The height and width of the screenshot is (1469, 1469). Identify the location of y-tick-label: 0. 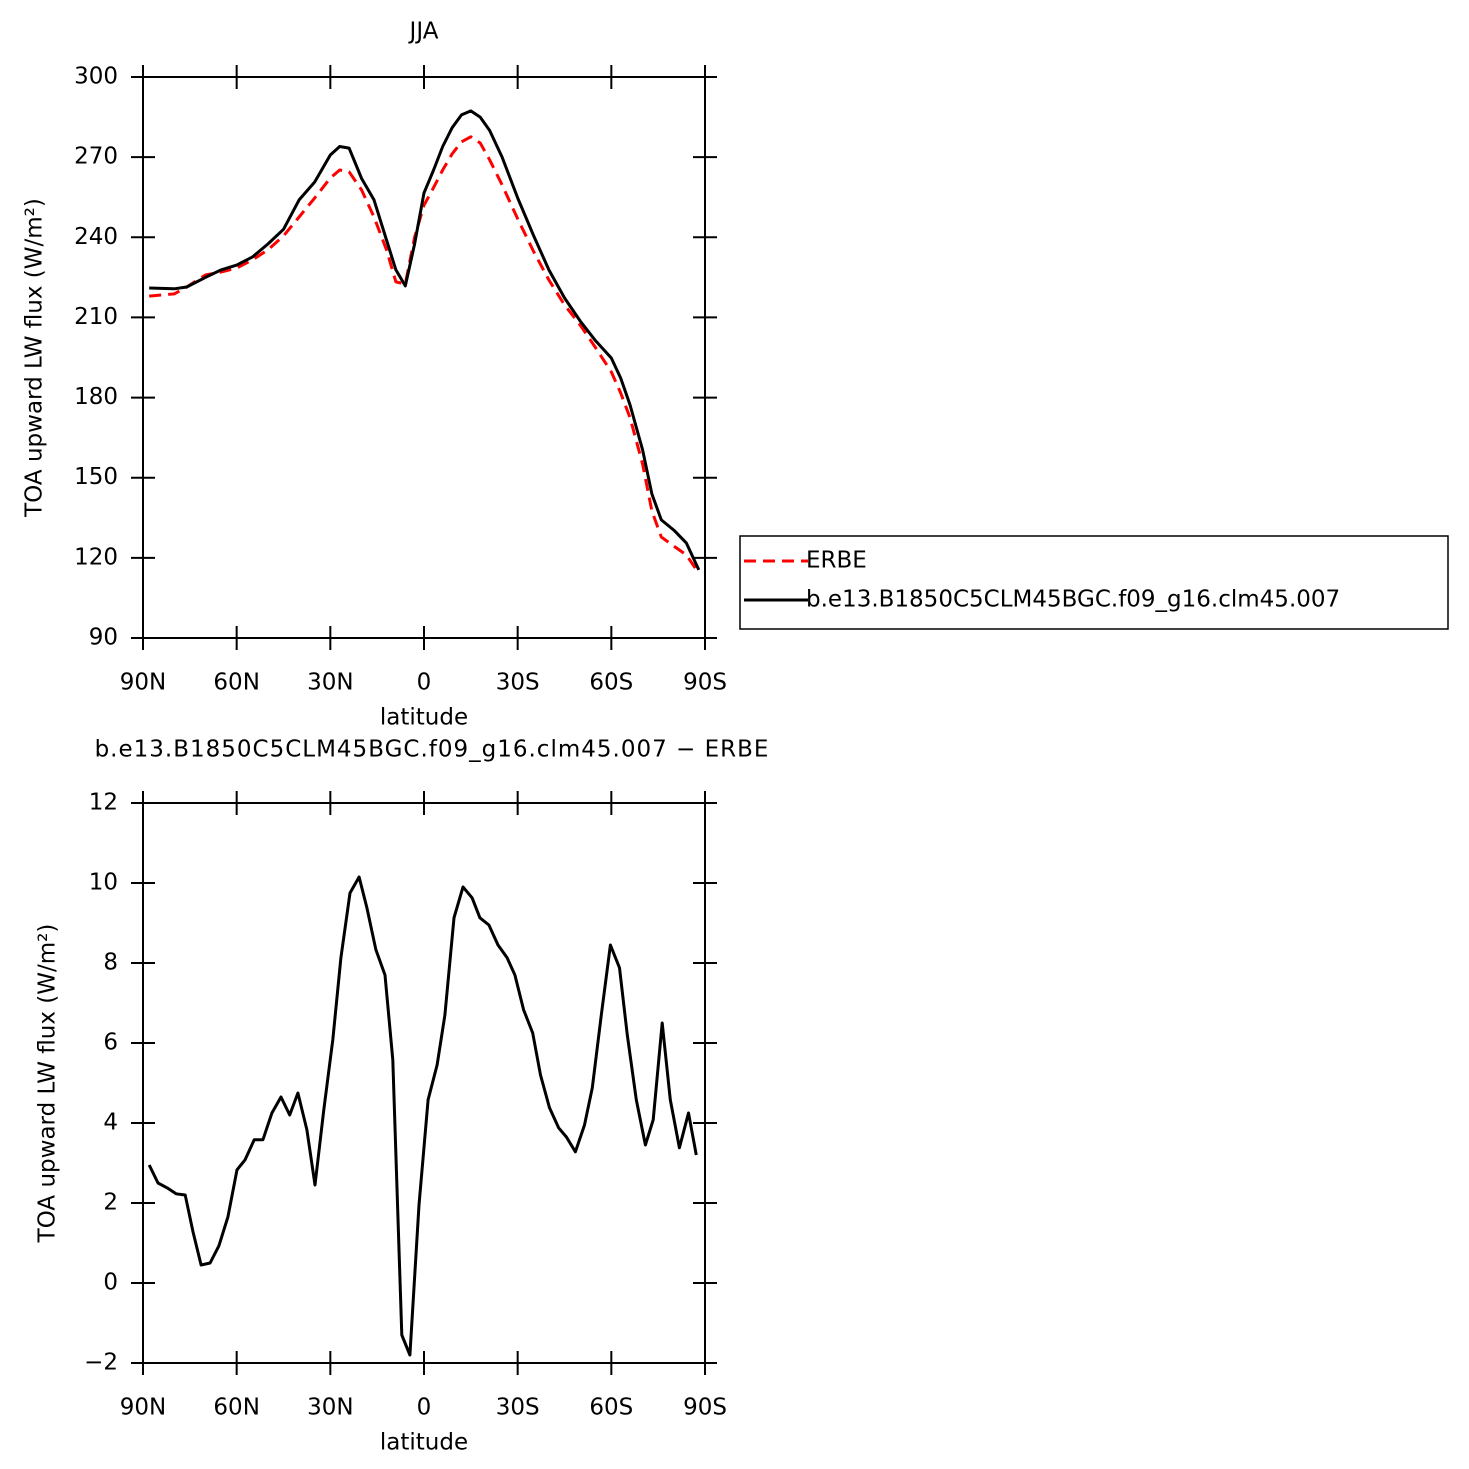
(110, 1283).